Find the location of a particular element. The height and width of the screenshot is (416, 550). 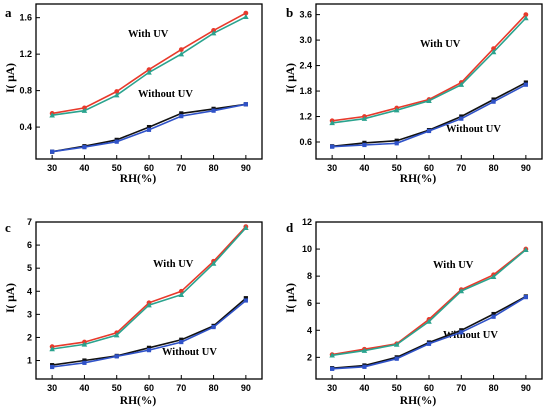

y-tick-label: 12 is located at coordinates (307, 222).